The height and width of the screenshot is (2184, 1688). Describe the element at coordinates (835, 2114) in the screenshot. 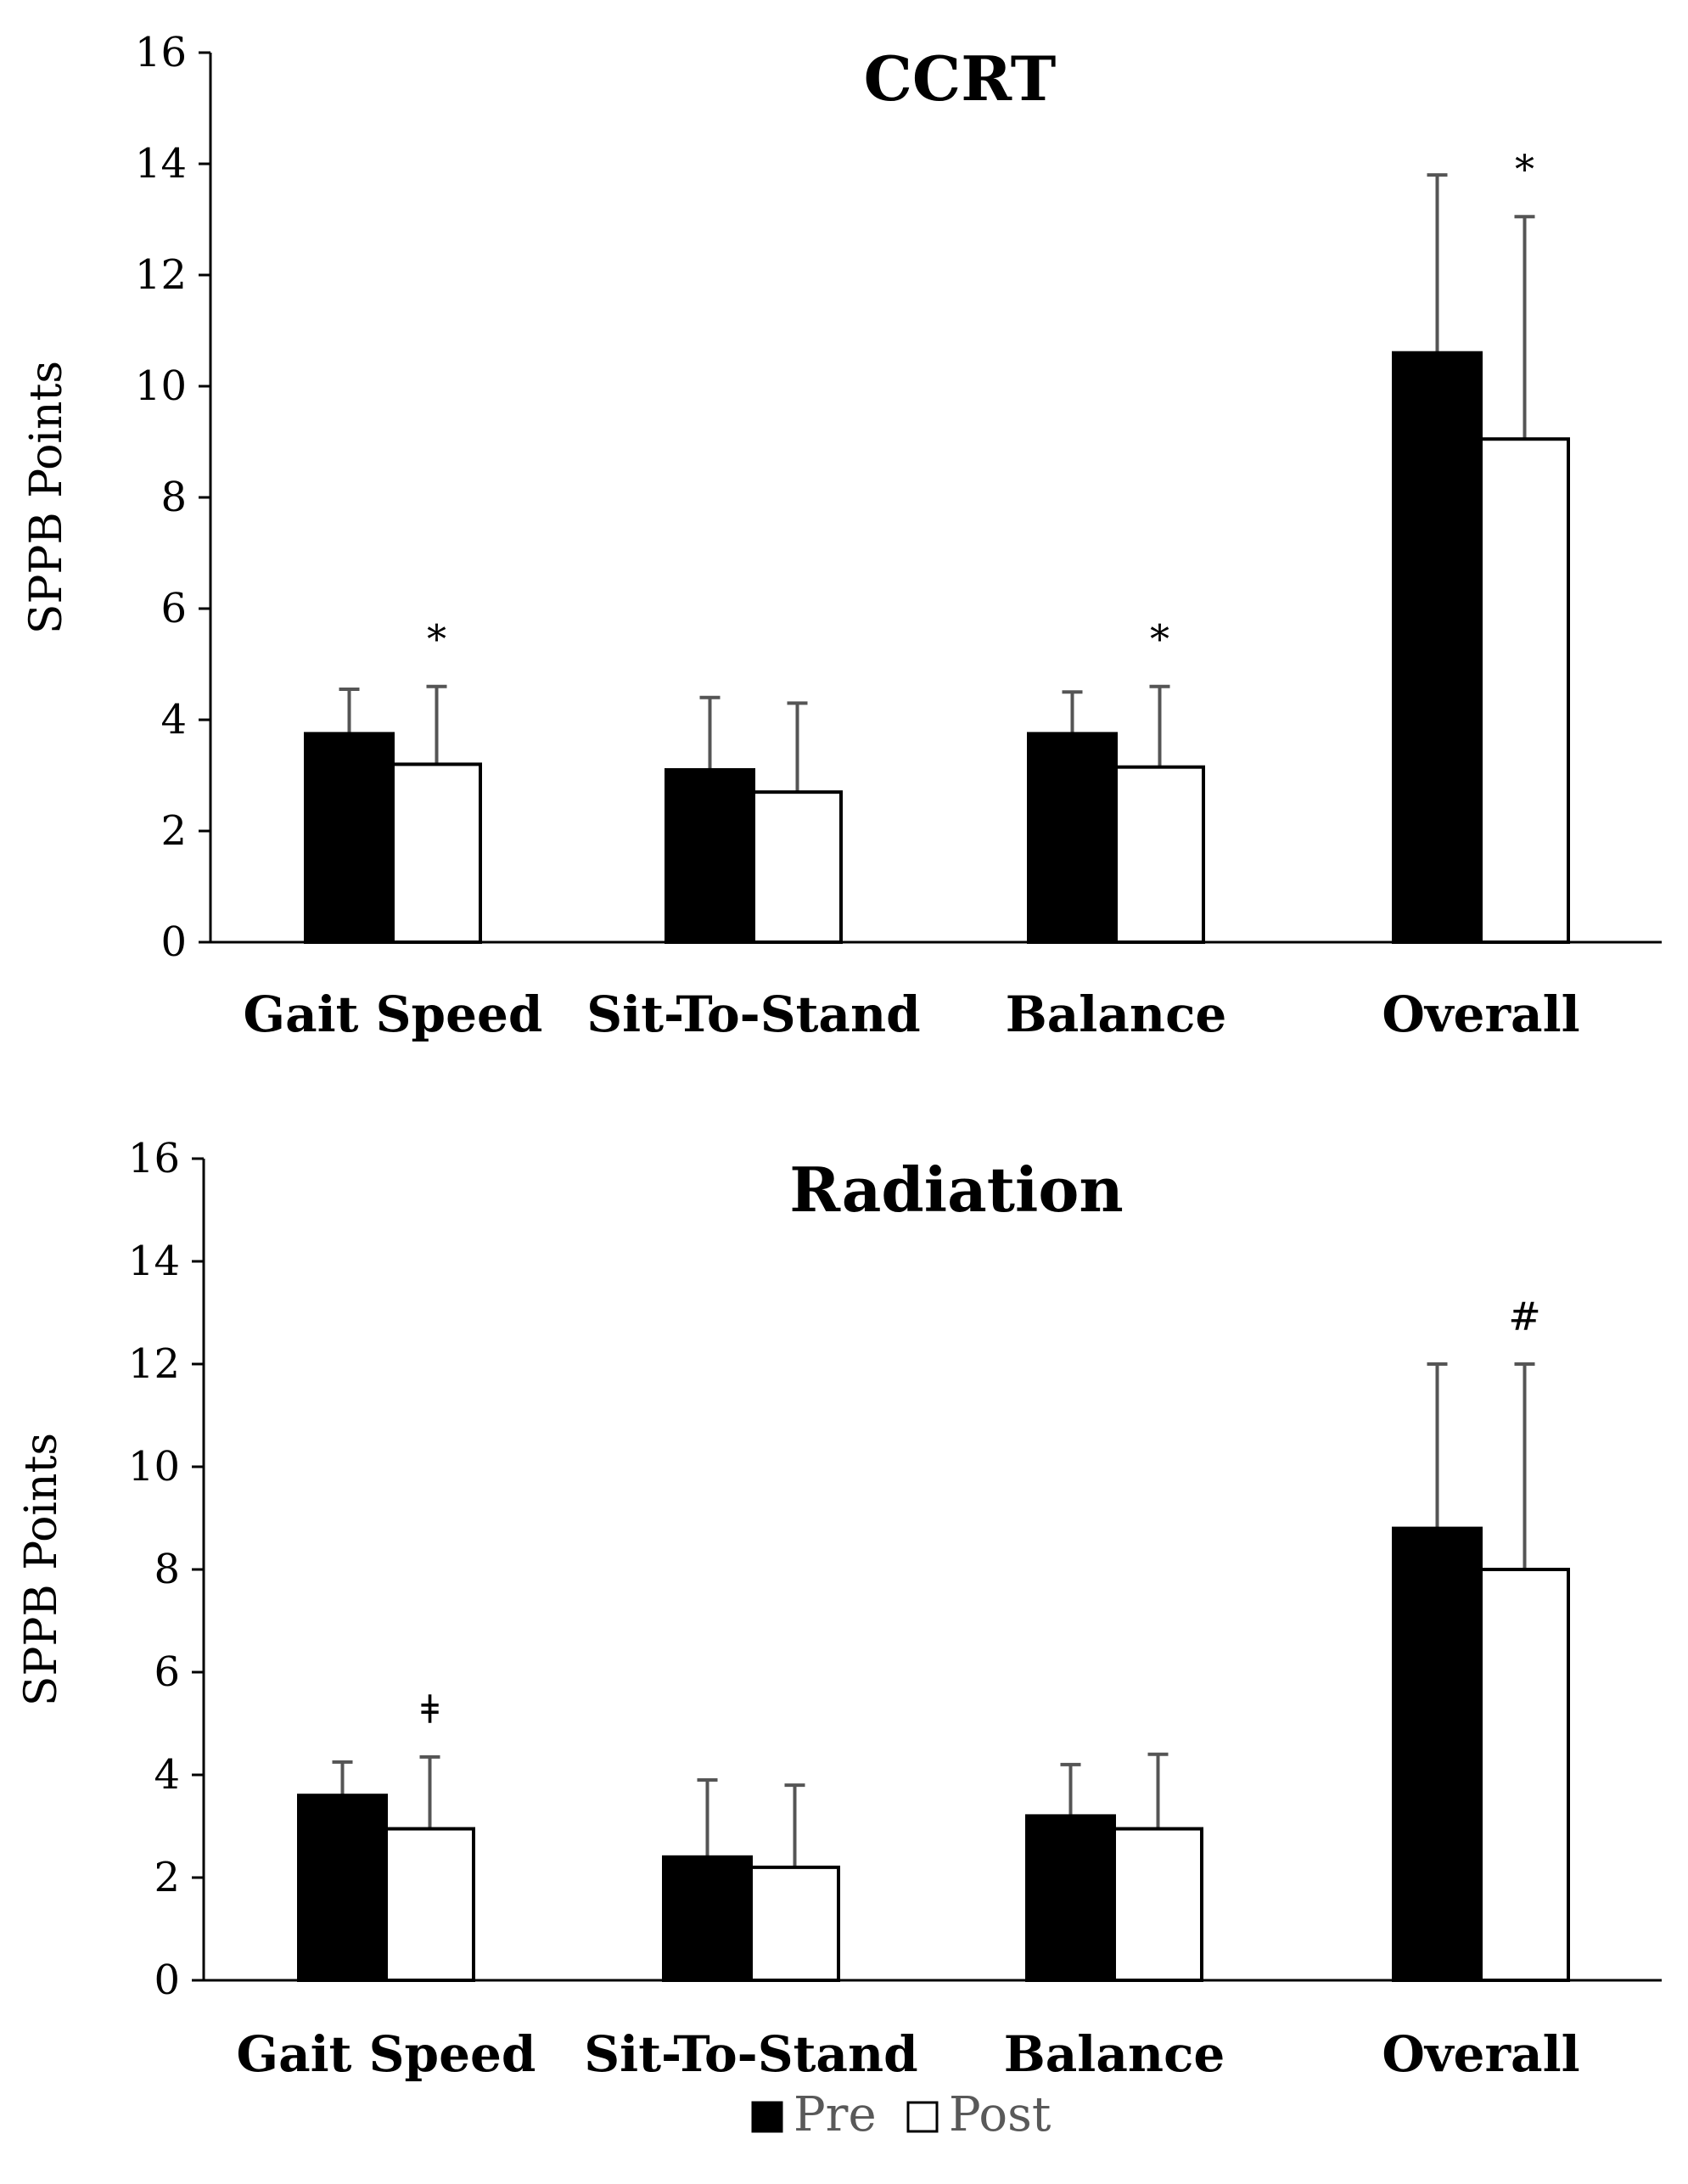

I see `legend-label-pre: Pre` at that location.